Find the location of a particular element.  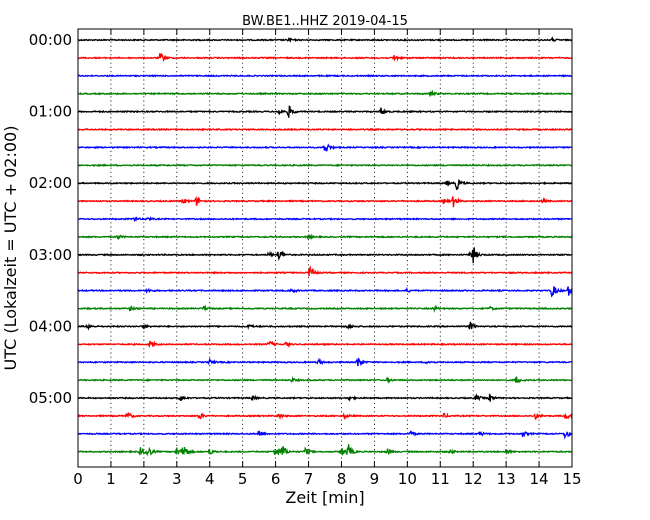

y-tick-label: 02:00 is located at coordinates (50, 183).